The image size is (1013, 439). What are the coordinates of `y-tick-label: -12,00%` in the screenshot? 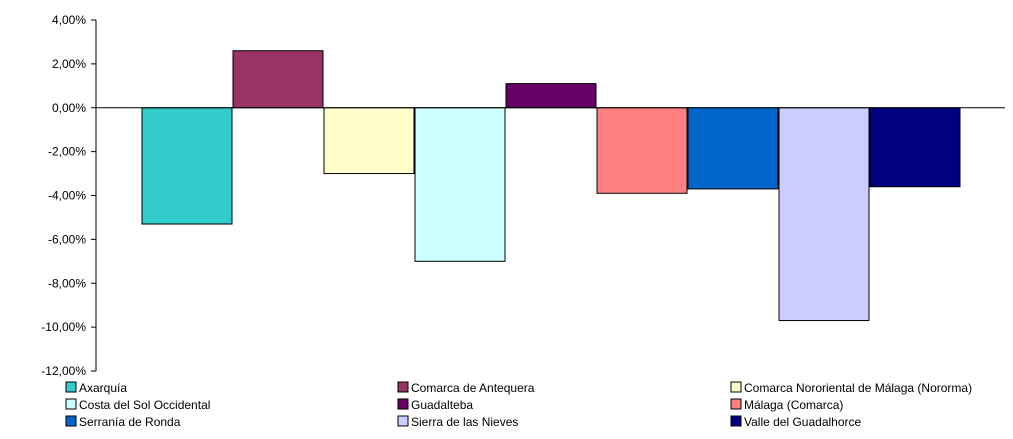 It's located at (63, 371).